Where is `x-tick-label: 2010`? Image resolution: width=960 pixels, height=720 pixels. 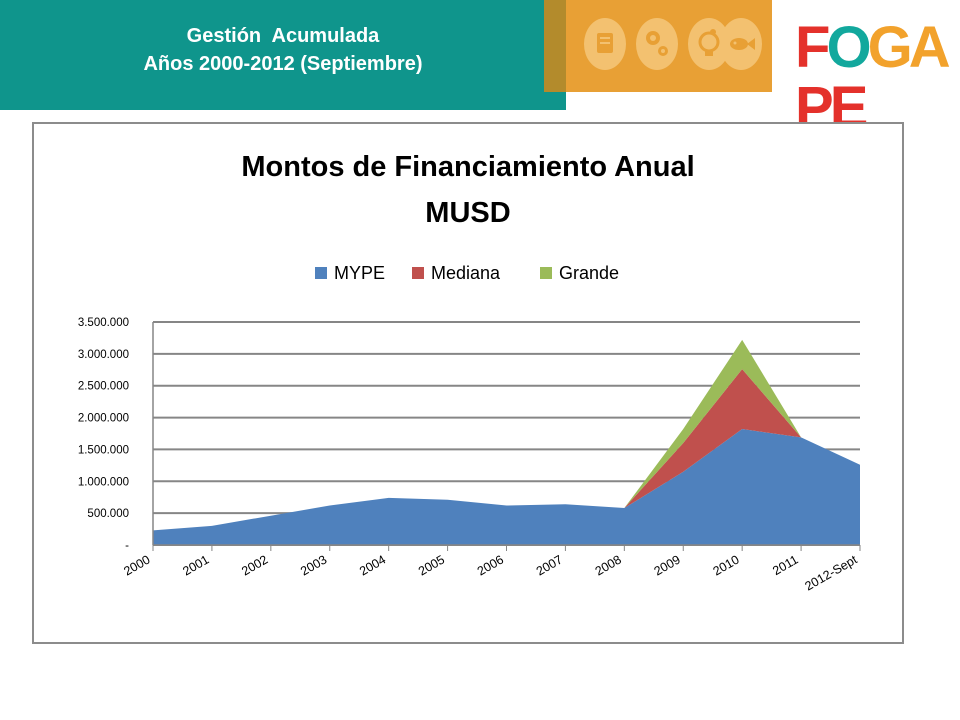 x-tick-label: 2010 is located at coordinates (726, 565).